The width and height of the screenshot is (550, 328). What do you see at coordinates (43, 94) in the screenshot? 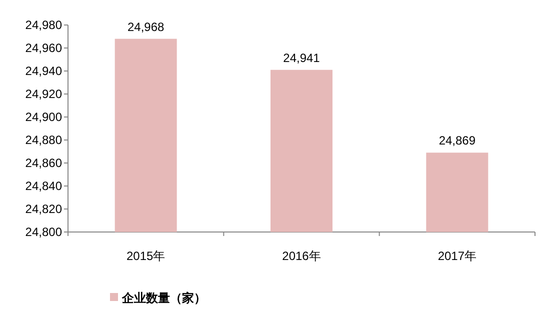
I see `y-tick-label: 24,920` at bounding box center [43, 94].